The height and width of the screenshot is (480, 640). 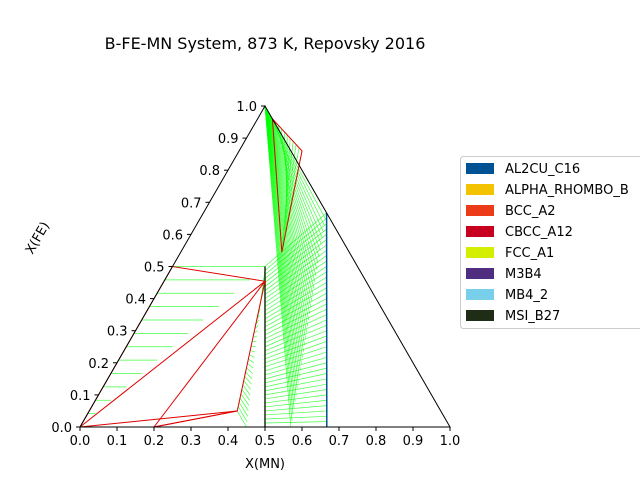 I want to click on legend-label: BCC_A2, so click(x=530, y=211).